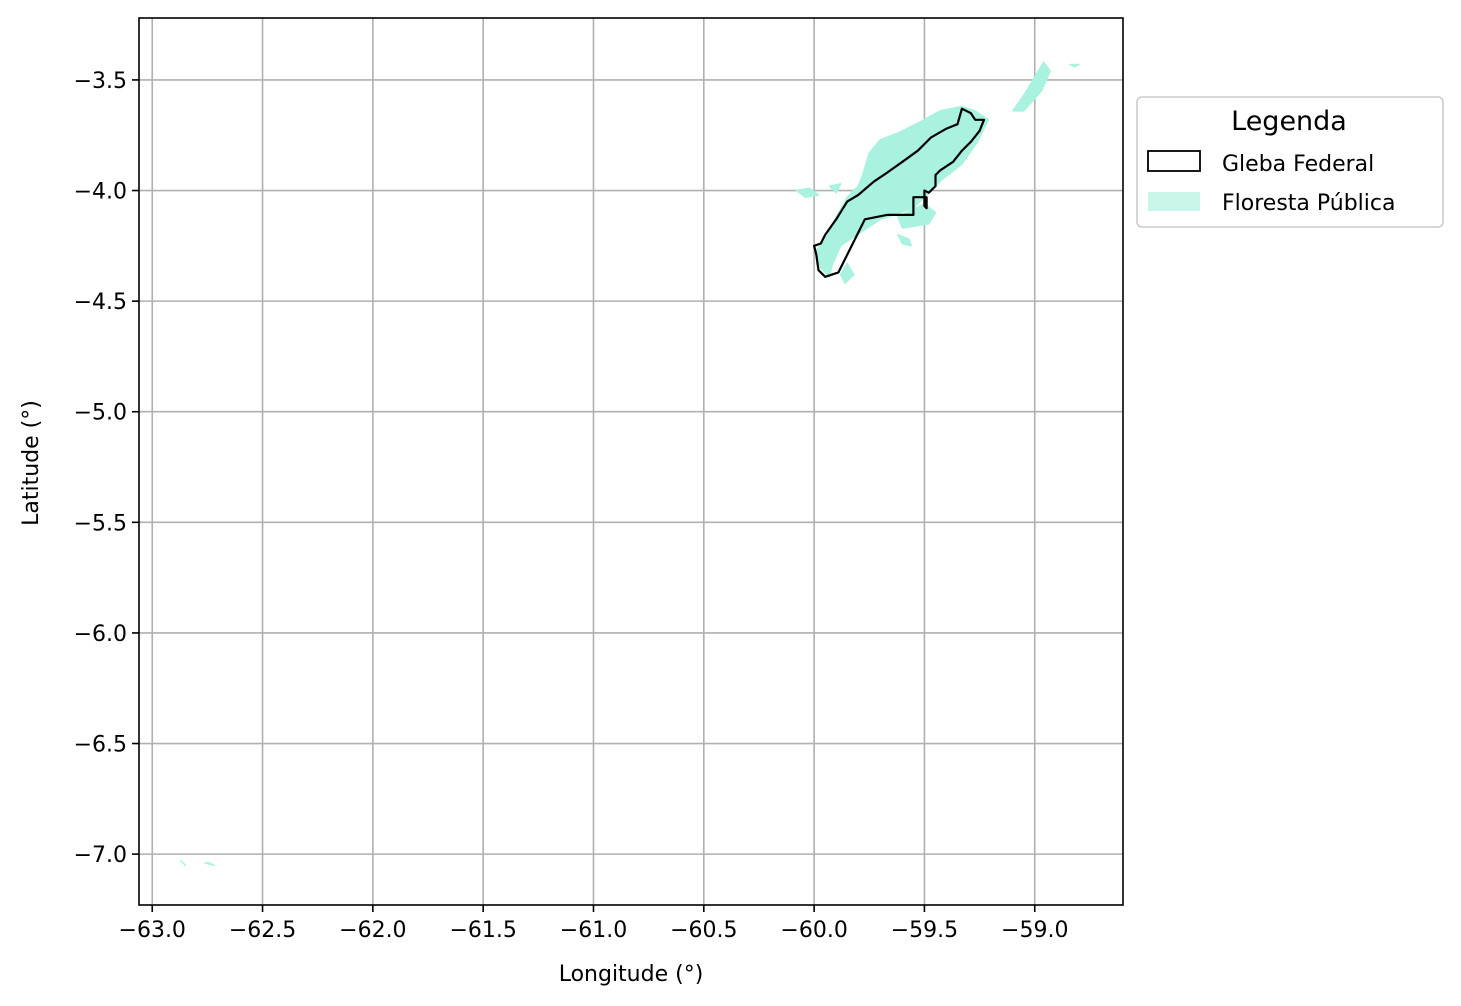  What do you see at coordinates (100, 855) in the screenshot?
I see `y-tick-label: −7.0` at bounding box center [100, 855].